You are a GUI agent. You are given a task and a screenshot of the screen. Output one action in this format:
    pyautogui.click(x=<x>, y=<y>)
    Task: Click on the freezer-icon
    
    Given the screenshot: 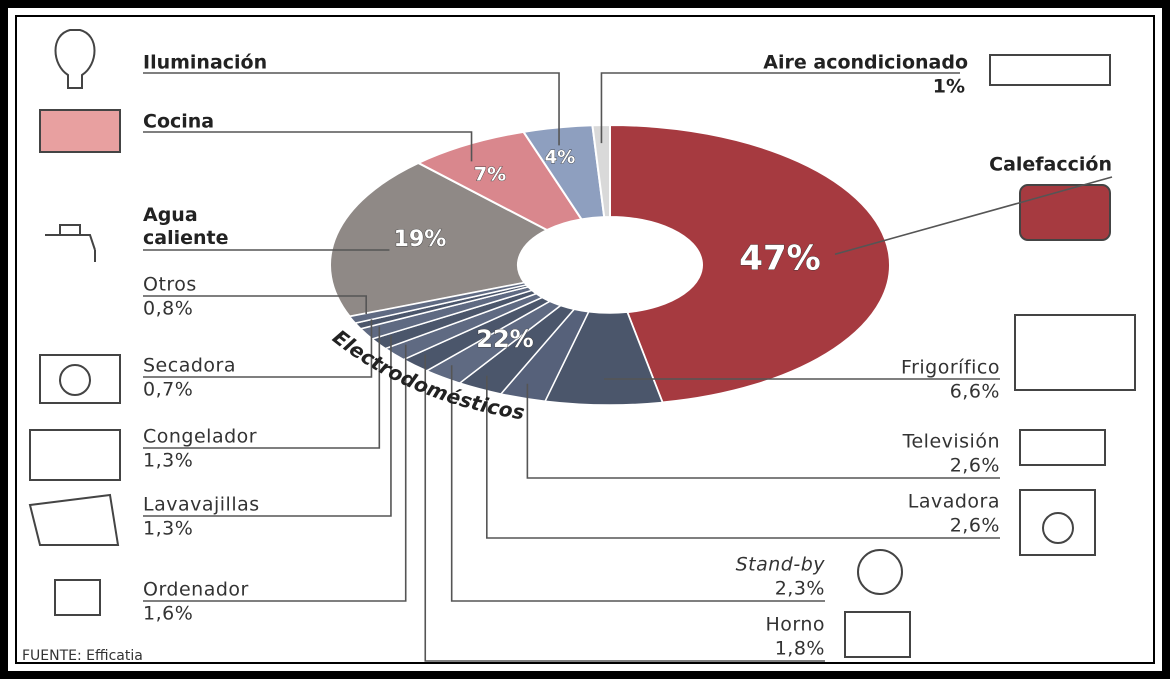 What is the action you would take?
    pyautogui.click(x=75, y=455)
    